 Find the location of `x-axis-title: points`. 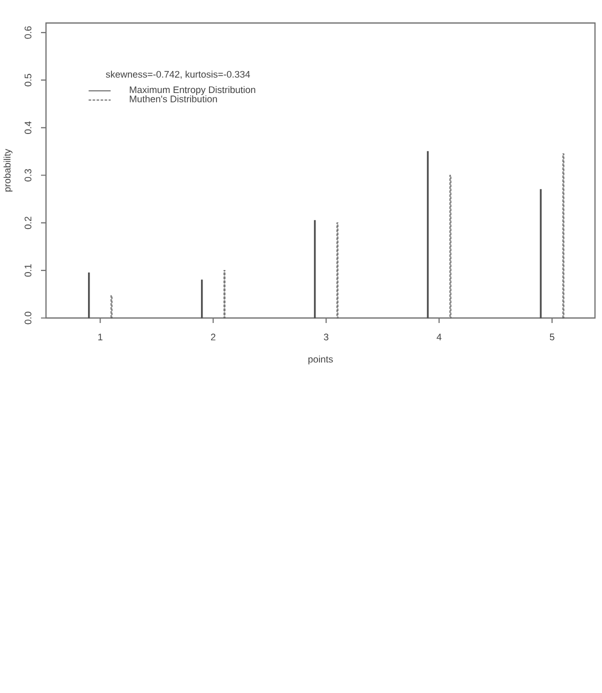

x-axis-title: points is located at coordinates (320, 360).